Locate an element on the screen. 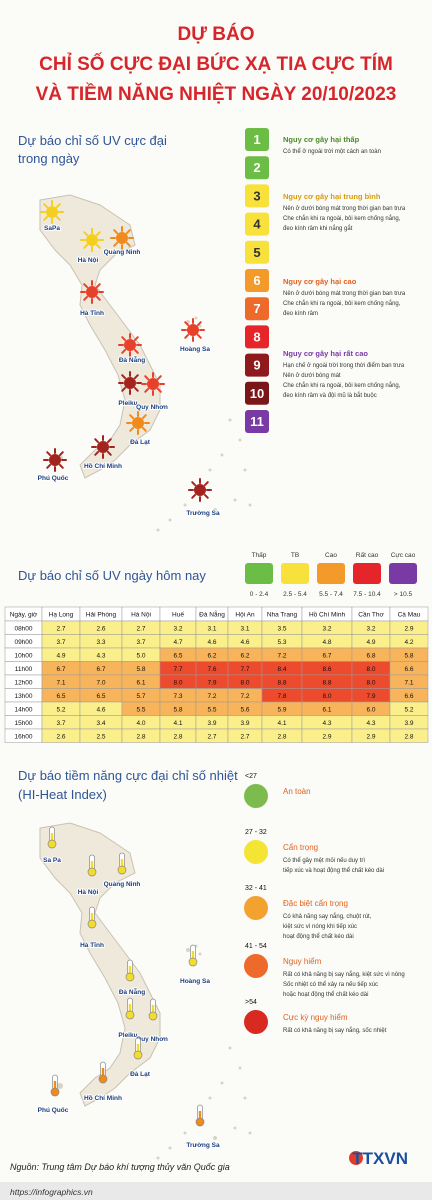  location-label: Quy Nhơn is located at coordinates (152, 407).